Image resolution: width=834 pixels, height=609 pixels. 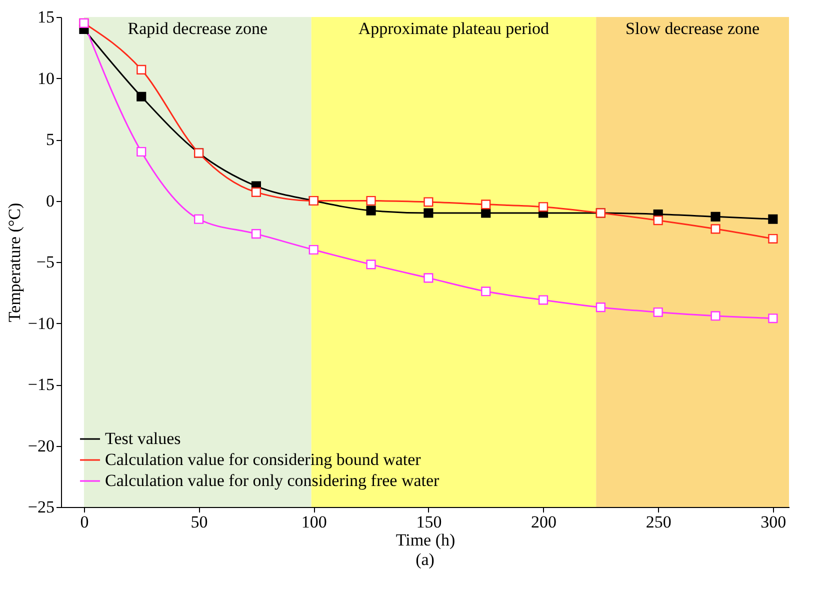 What do you see at coordinates (429, 522) in the screenshot?
I see `x-tick-label: 150` at bounding box center [429, 522].